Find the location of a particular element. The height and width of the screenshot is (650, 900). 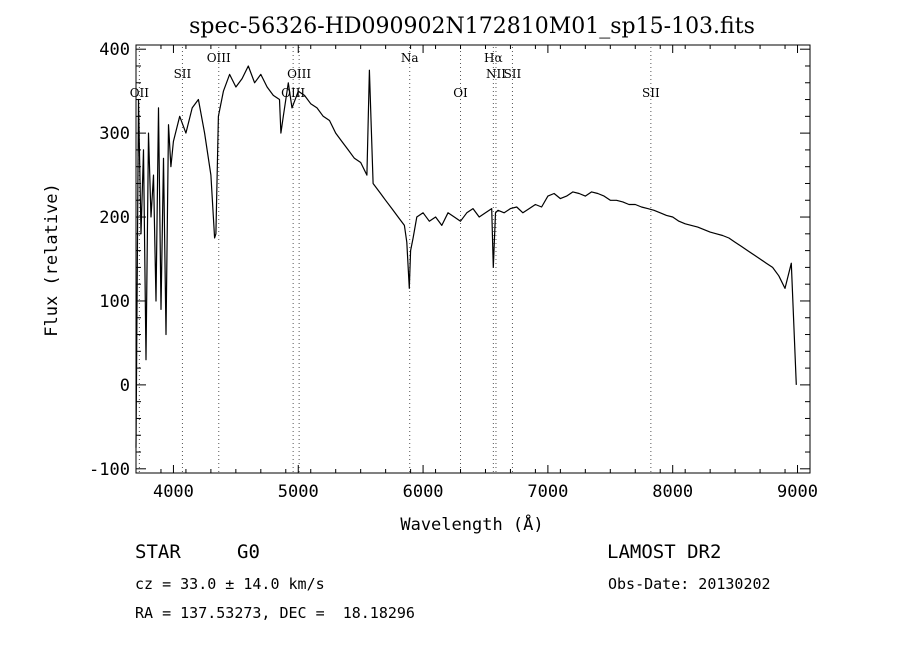

y-tick-label: 0 is located at coordinates (125, 386).